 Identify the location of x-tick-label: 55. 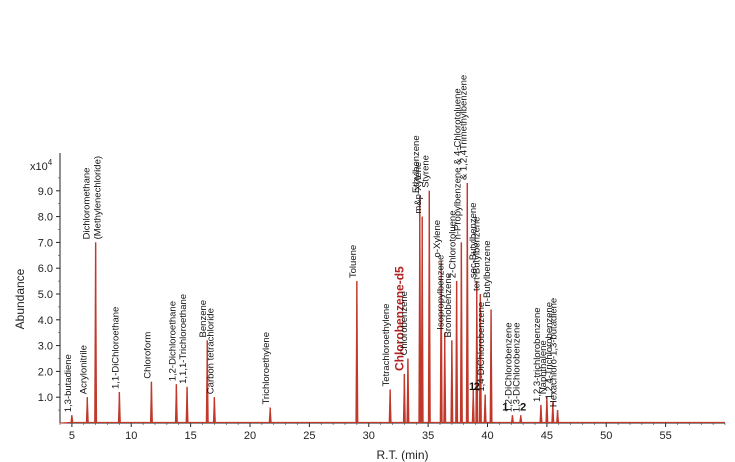
(666, 436).